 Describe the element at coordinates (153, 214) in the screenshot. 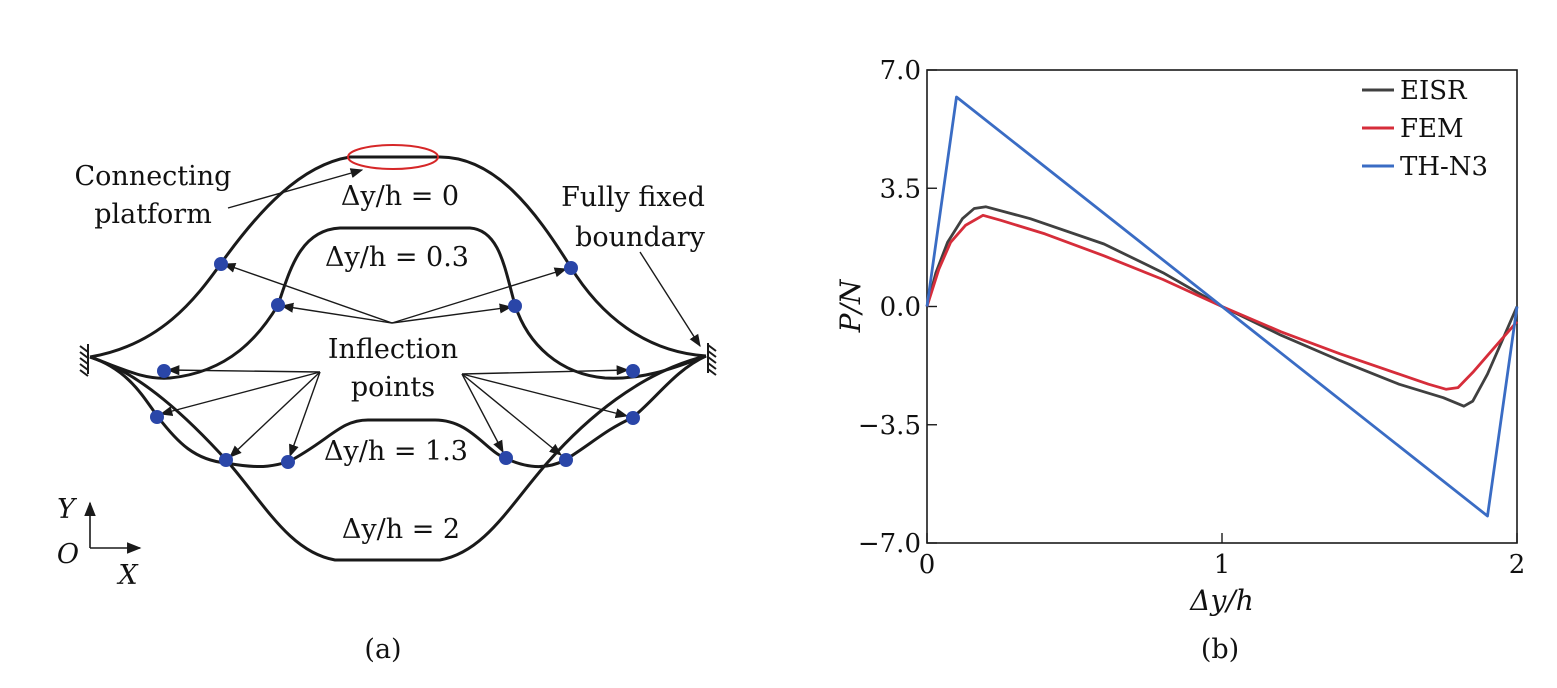

I see `connecting-platform-label: platform` at that location.